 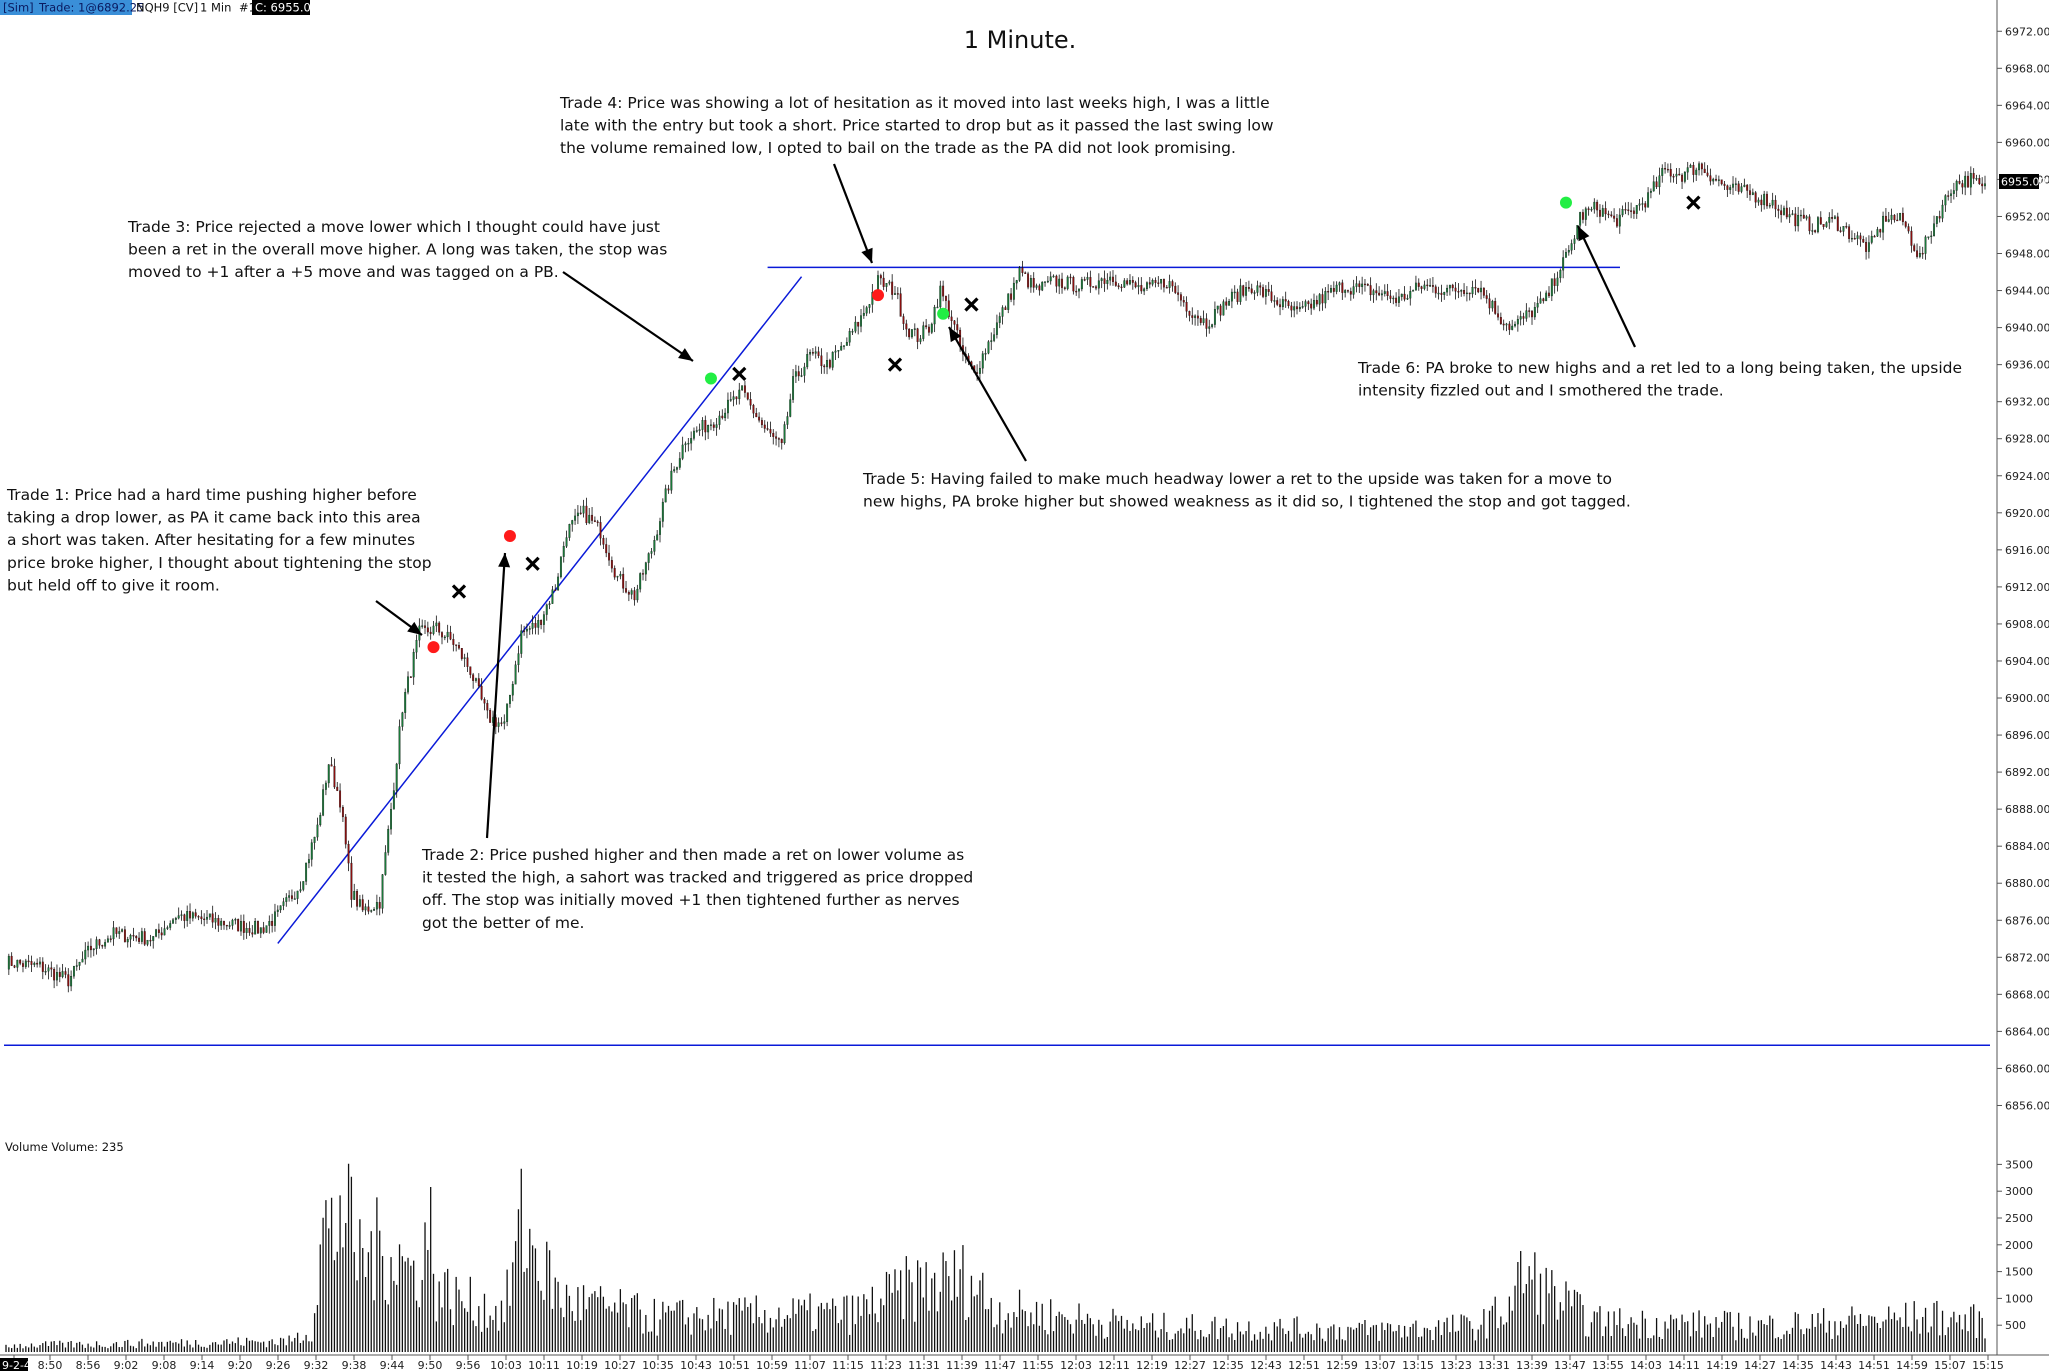 I want to click on time-tick-label: 13:31, so click(x=1494, y=1365).